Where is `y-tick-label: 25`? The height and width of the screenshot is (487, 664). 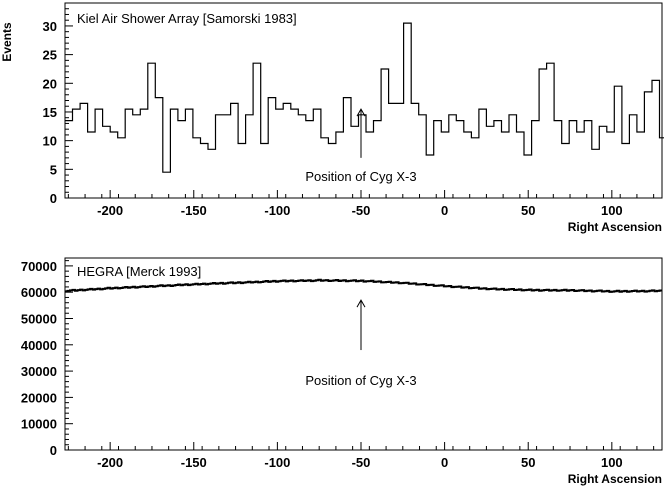 y-tick-label: 25 is located at coordinates (50, 55).